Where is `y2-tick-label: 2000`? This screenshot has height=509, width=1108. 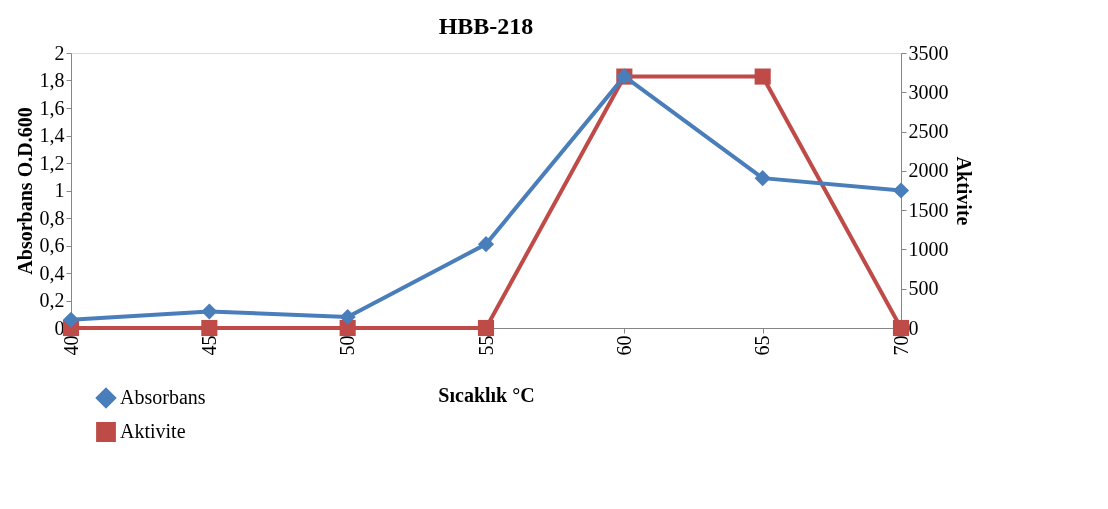
y2-tick-label: 2000 is located at coordinates (928, 170).